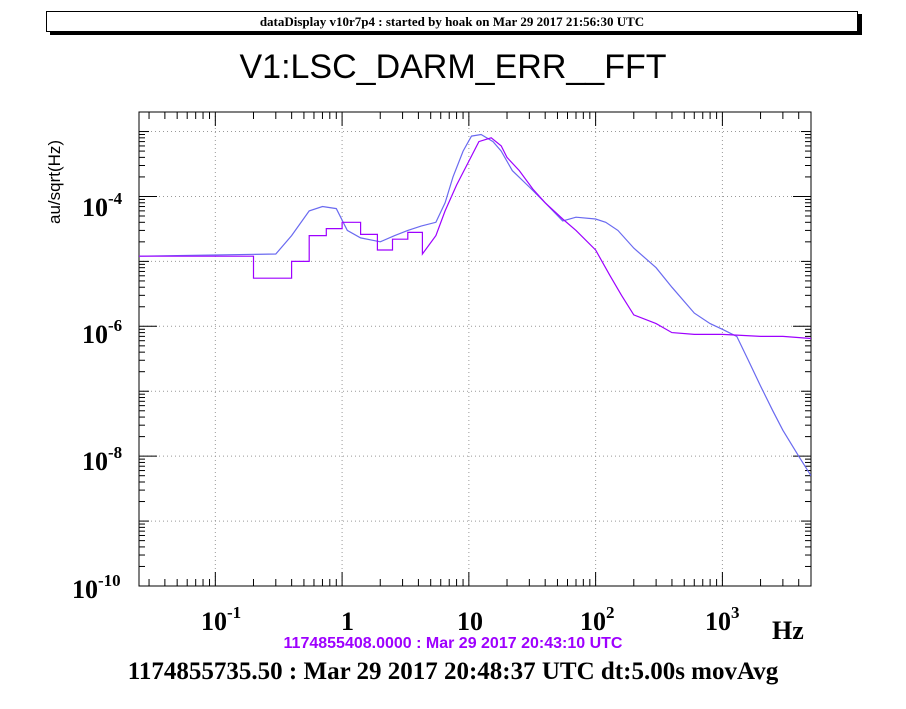 This screenshot has height=709, width=906. I want to click on chart-title: V1:LSC_DARM_ERR__FFT, so click(453, 67).